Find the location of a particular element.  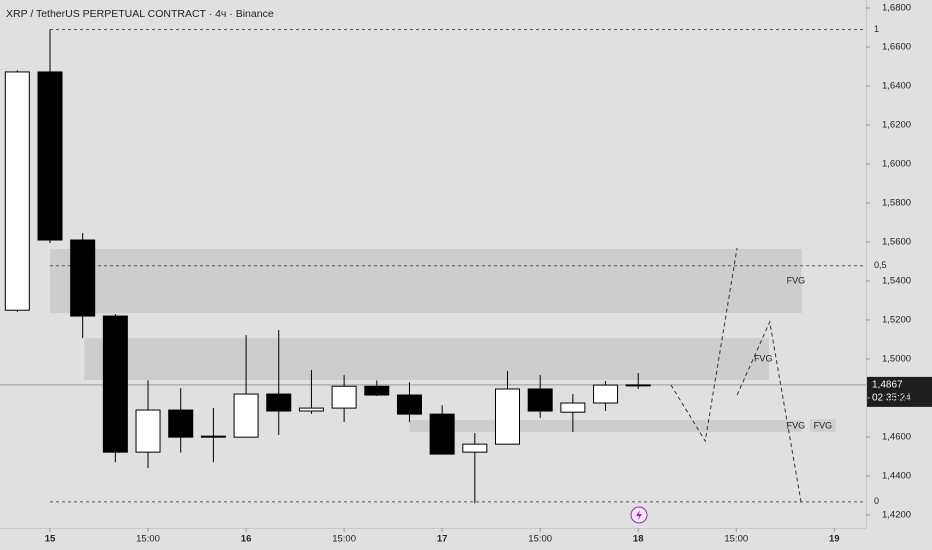

countdown: 02:35:24 is located at coordinates (891, 398).